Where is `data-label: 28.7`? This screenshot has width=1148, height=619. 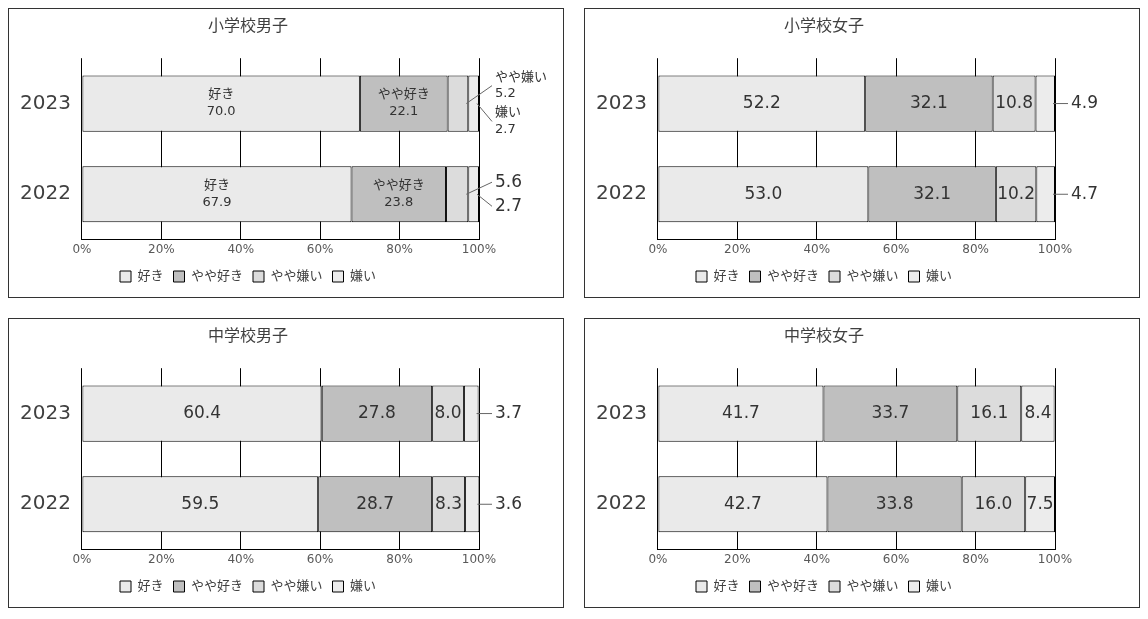
data-label: 28.7 is located at coordinates (375, 502).